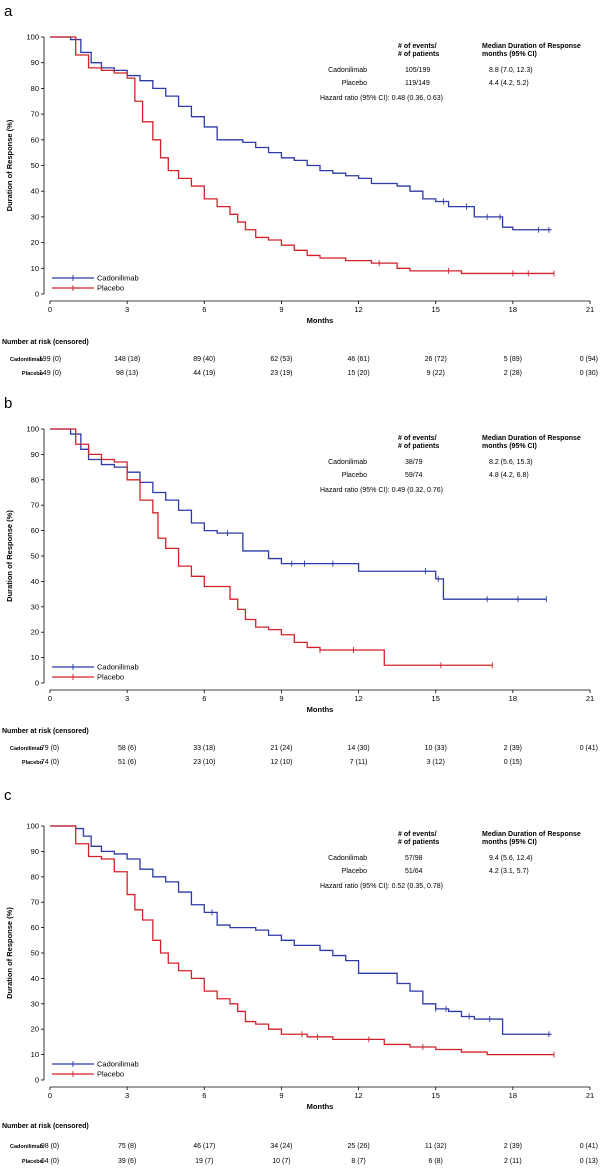 The image size is (600, 1171). I want to click on risk-value: 62 (53), so click(281, 359).